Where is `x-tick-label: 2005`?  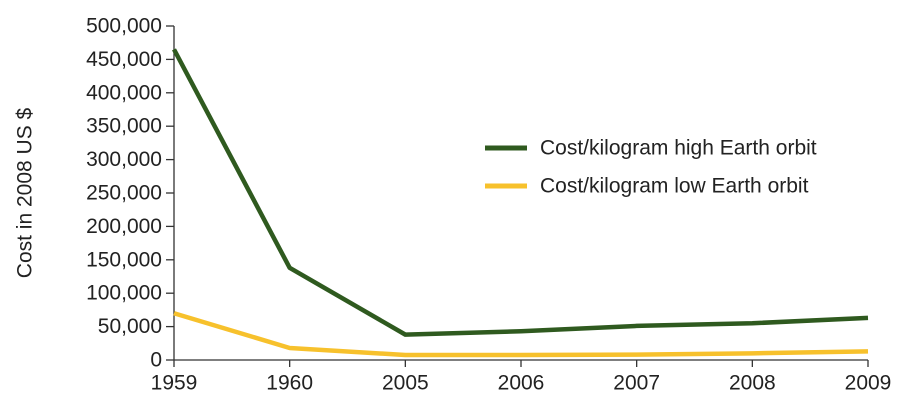
x-tick-label: 2005 is located at coordinates (405, 383).